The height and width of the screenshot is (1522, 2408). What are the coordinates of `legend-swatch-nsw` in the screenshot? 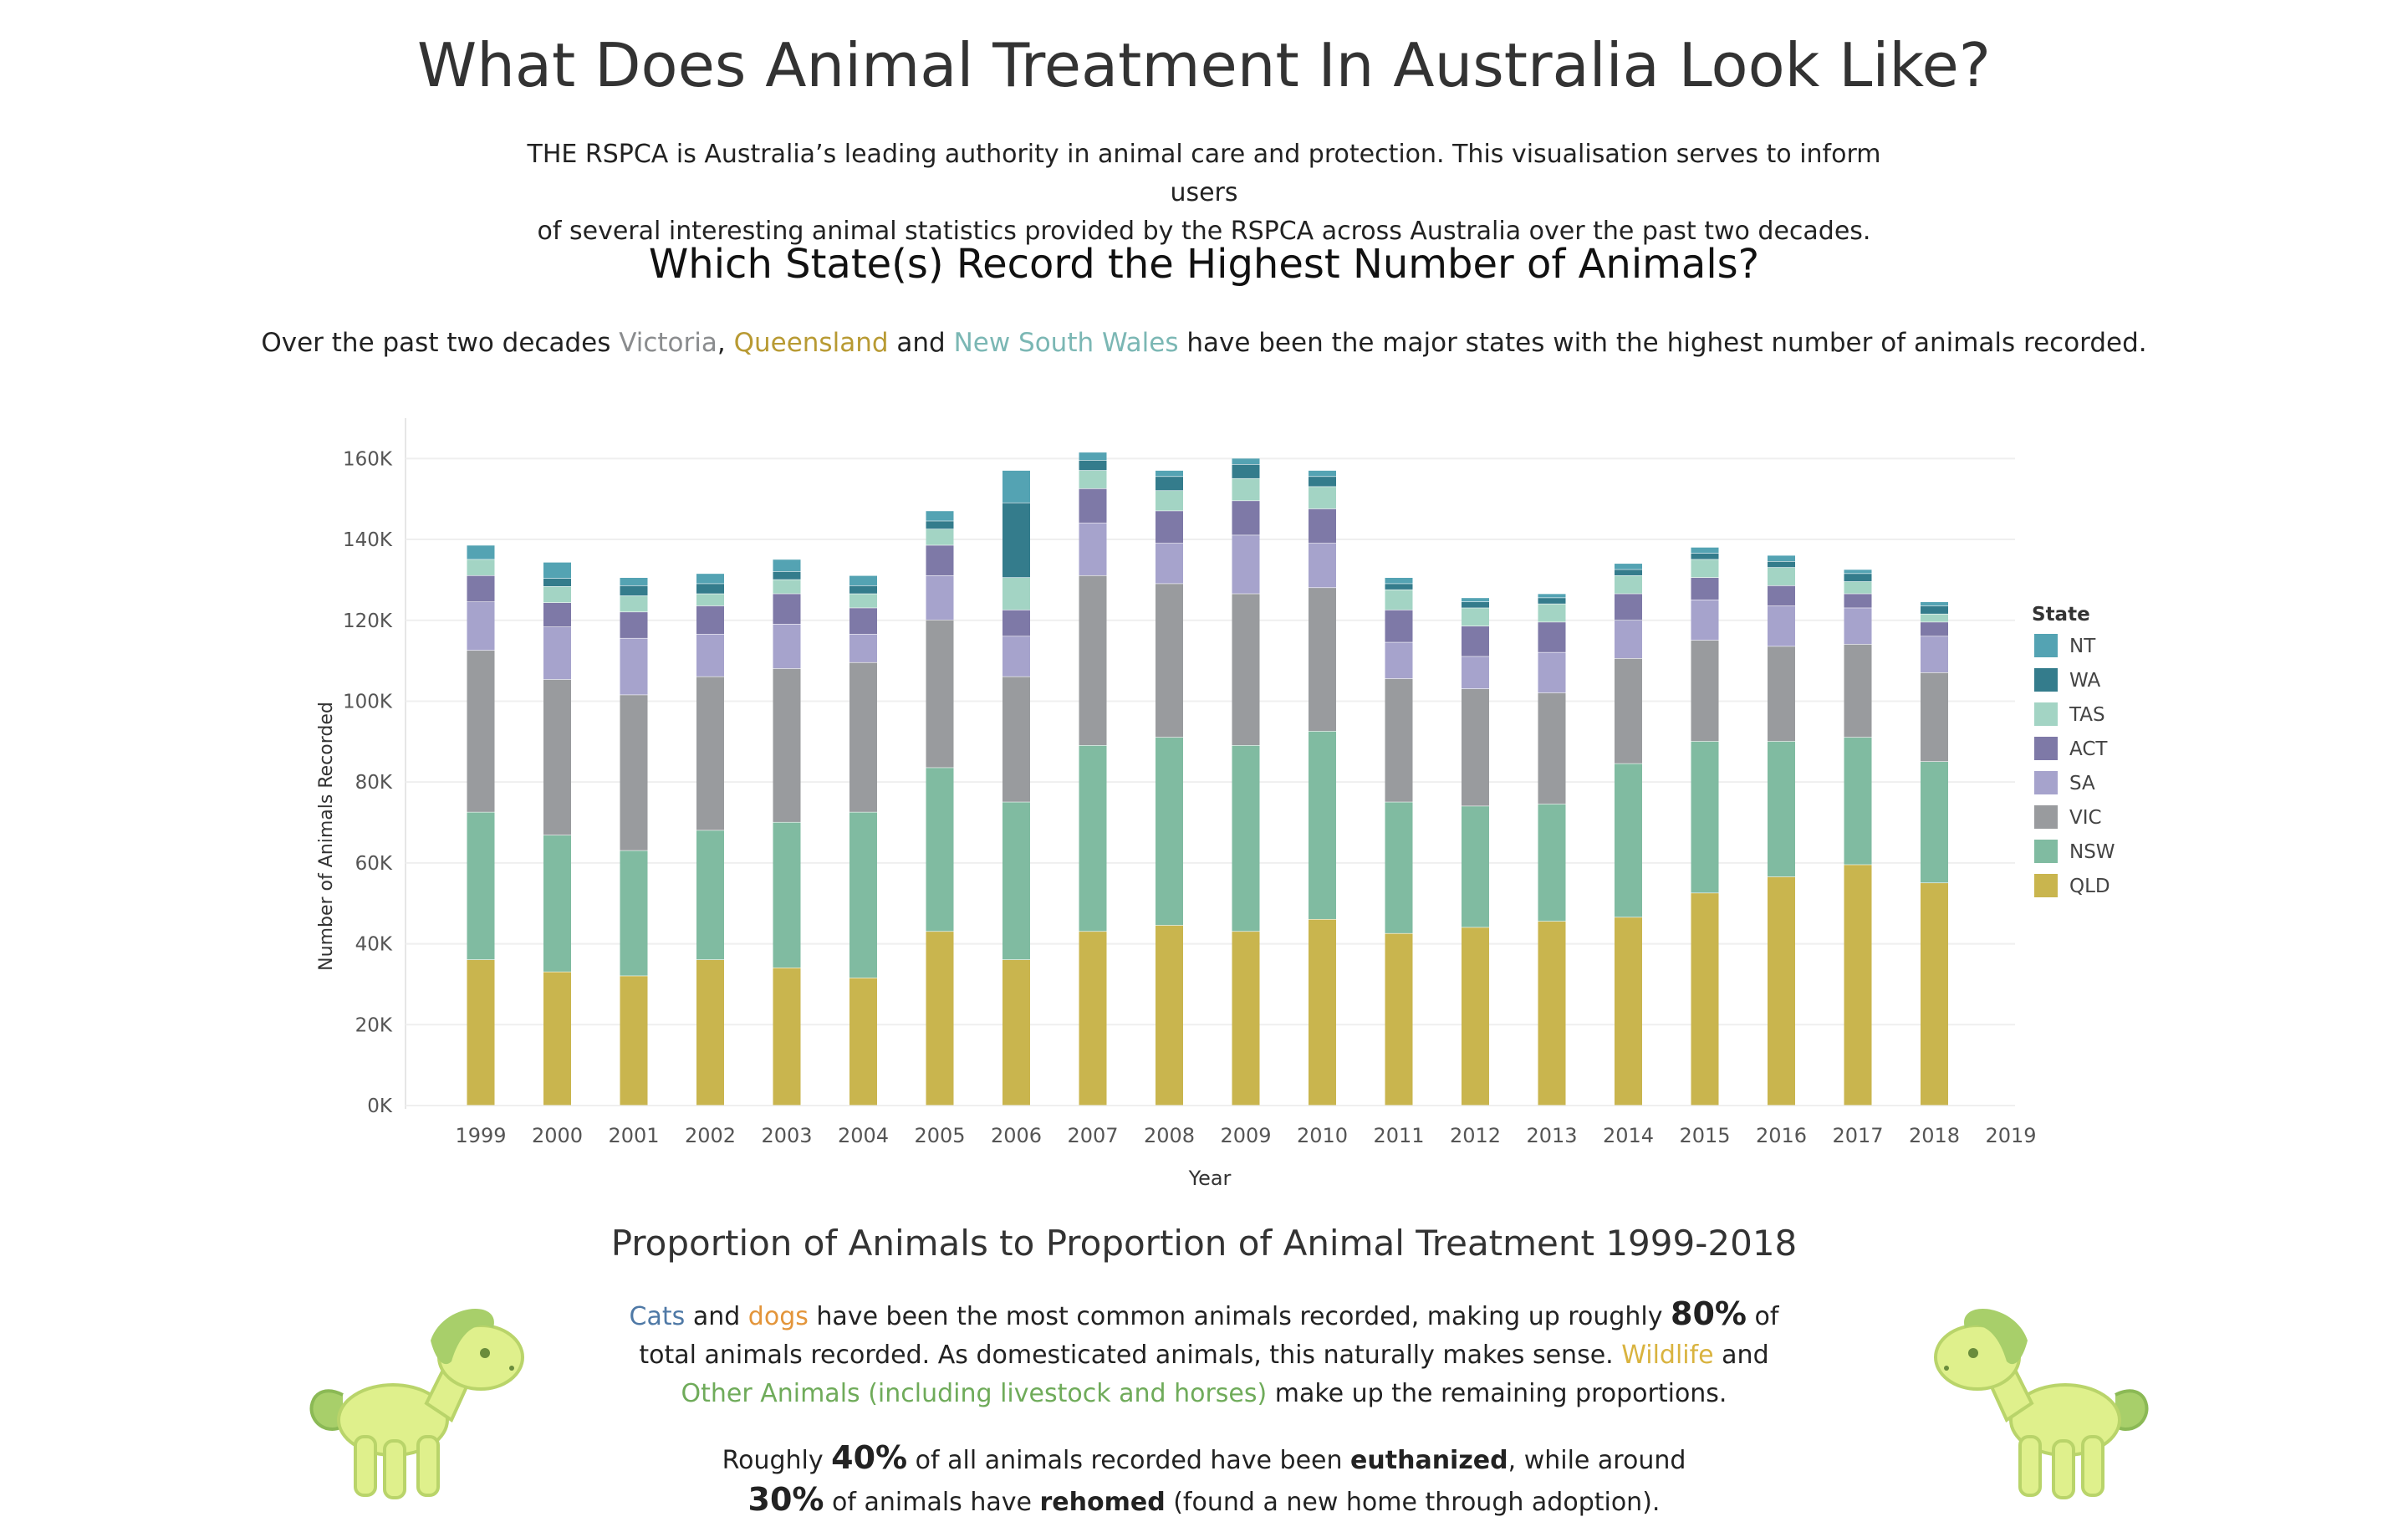 It's located at (2046, 852).